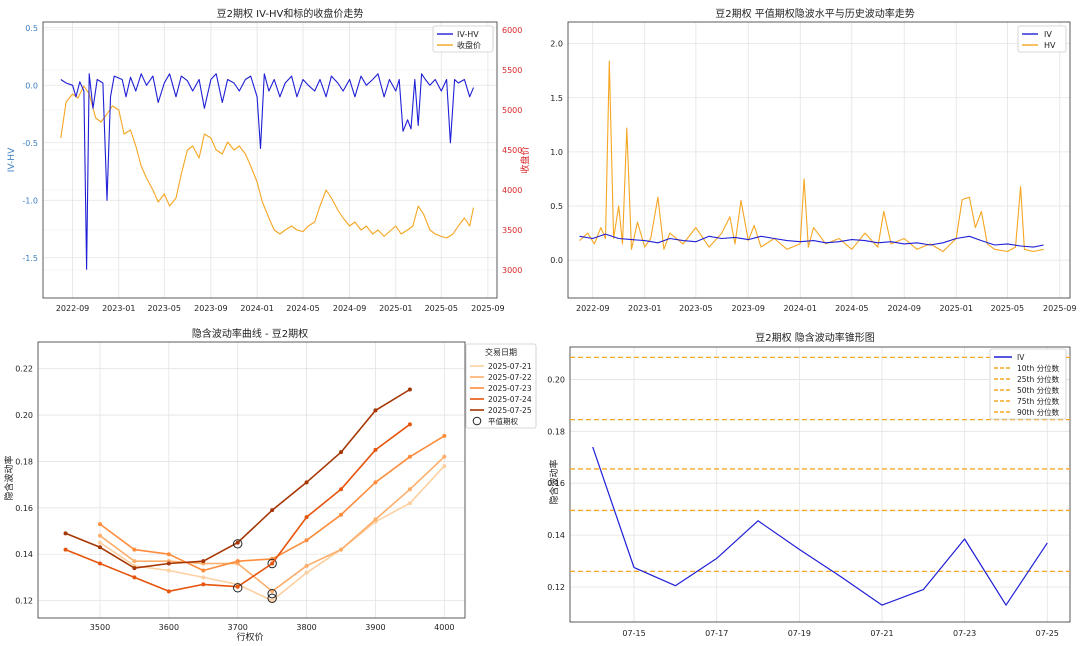  Describe the element at coordinates (510, 377) in the screenshot. I see `legend-label: 2025-07-22` at that location.